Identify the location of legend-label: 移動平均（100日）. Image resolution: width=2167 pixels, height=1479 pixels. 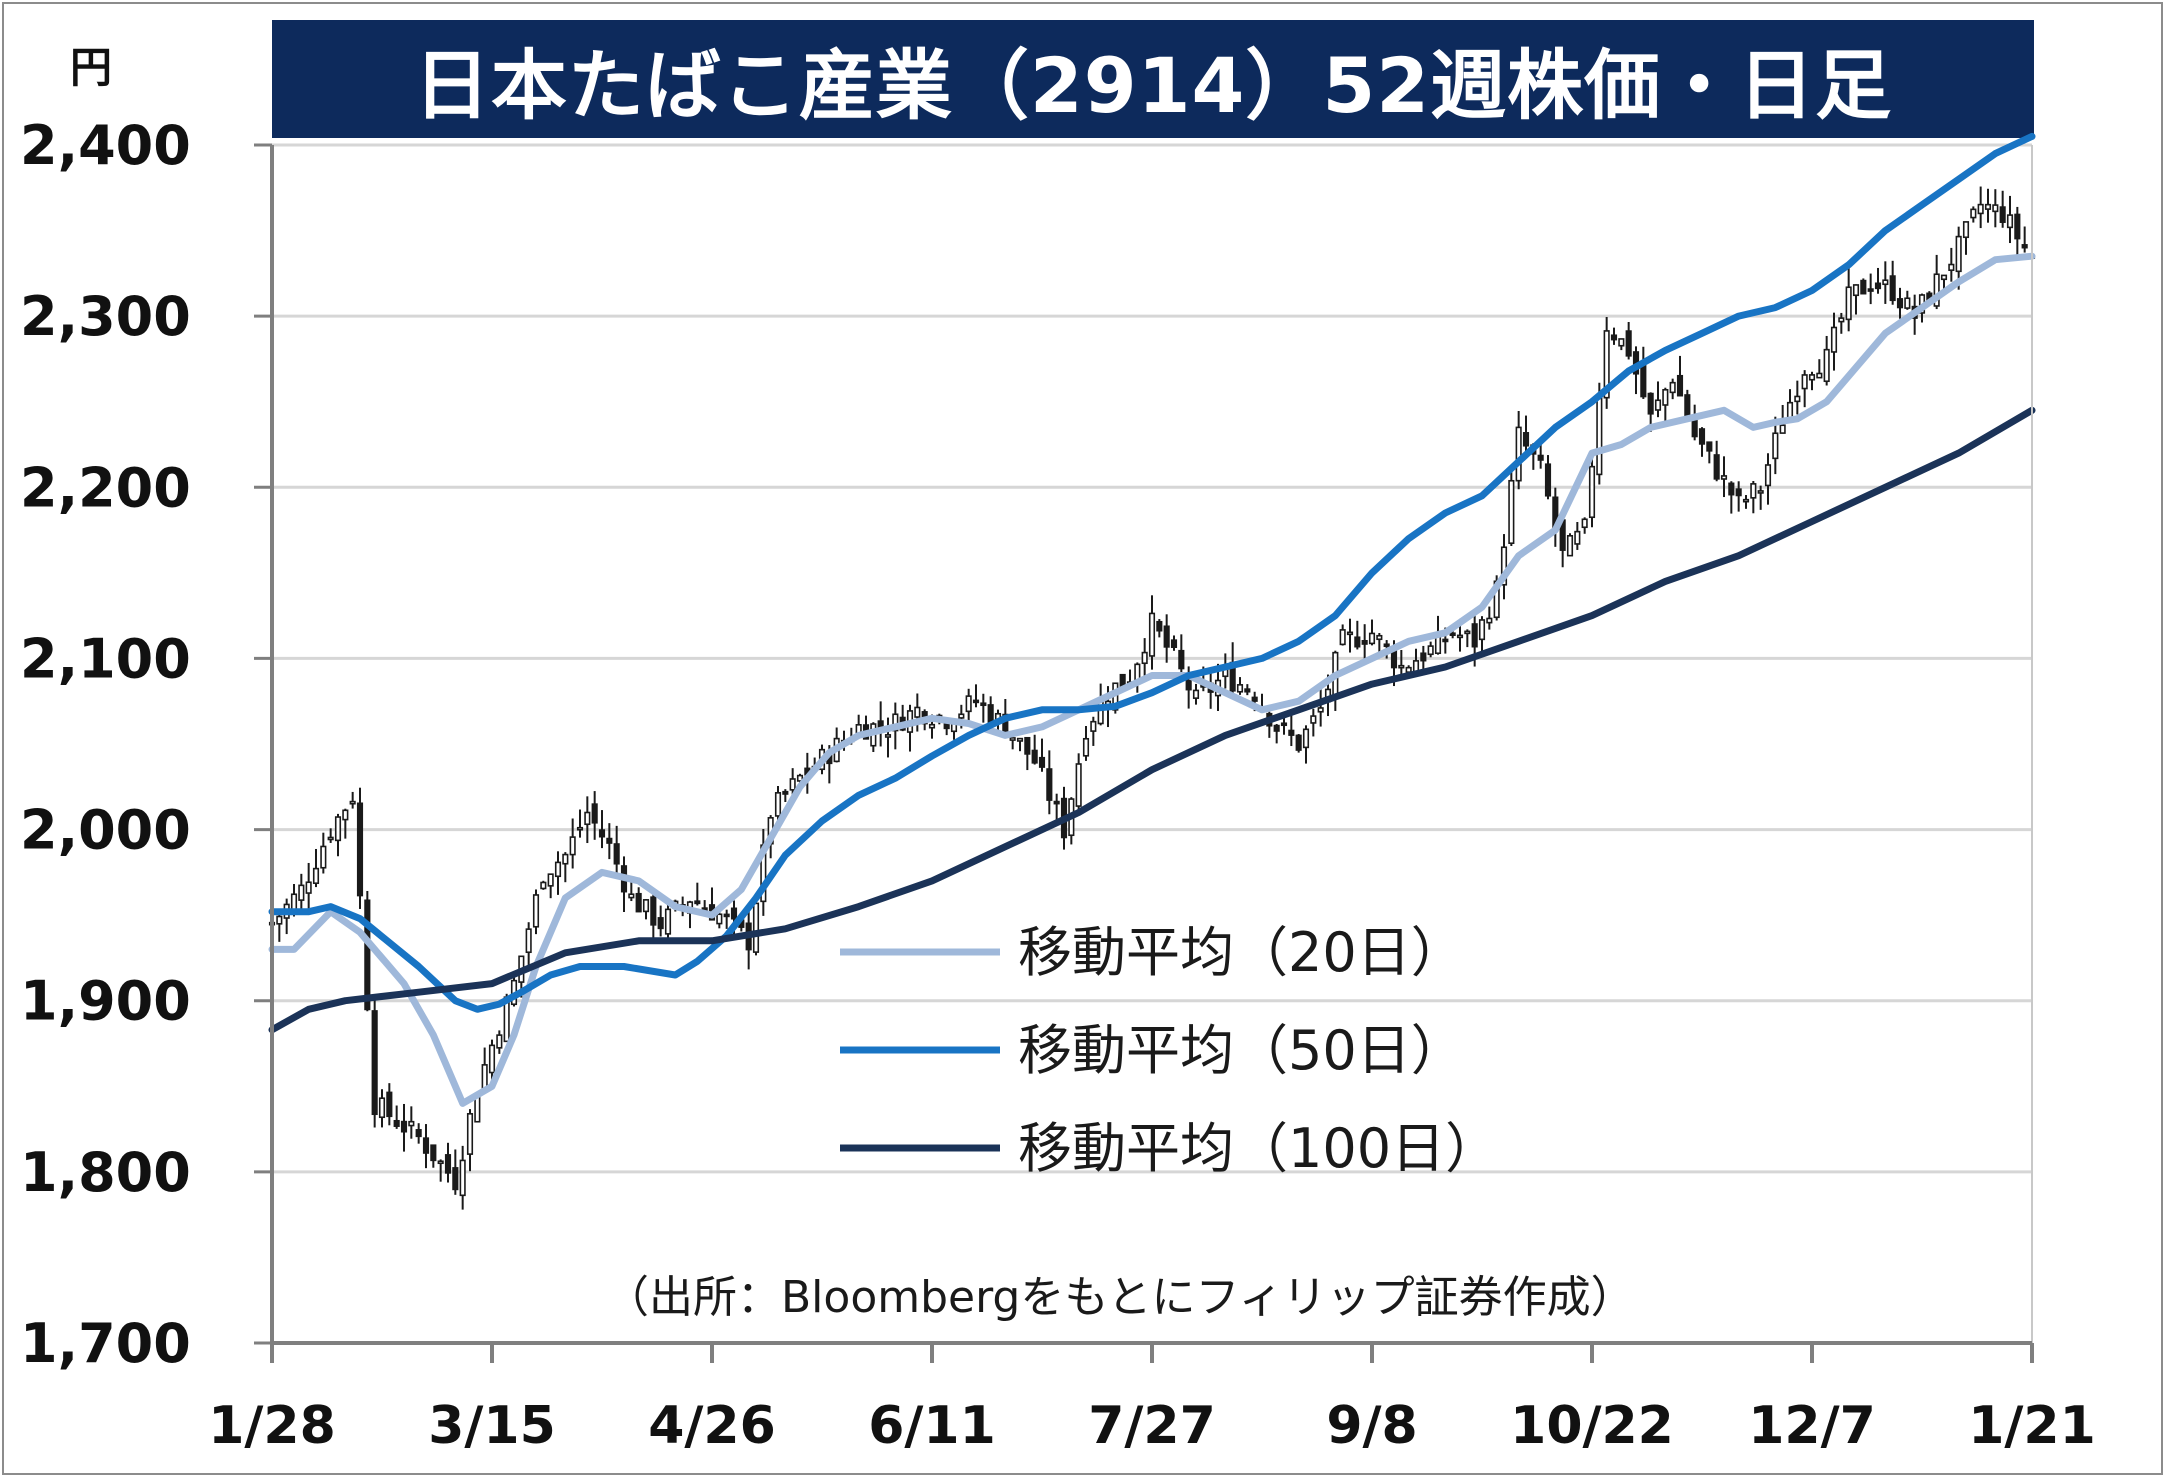
(1258, 1148).